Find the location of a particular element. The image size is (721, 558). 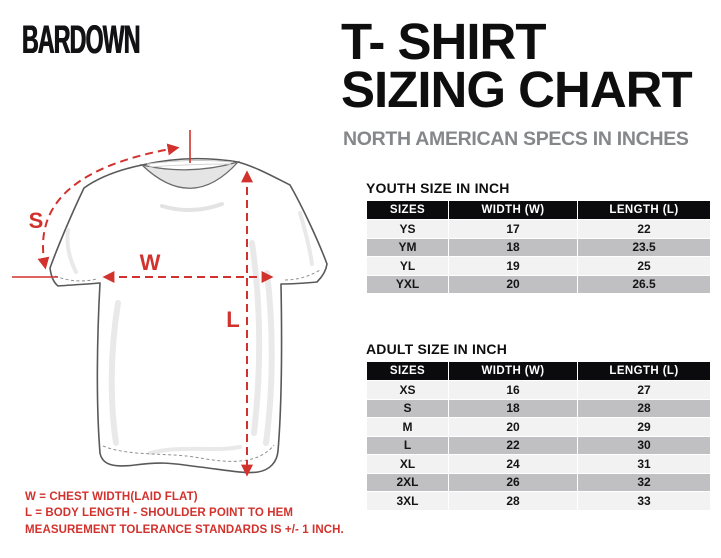

table-cell: 26 is located at coordinates (513, 482).